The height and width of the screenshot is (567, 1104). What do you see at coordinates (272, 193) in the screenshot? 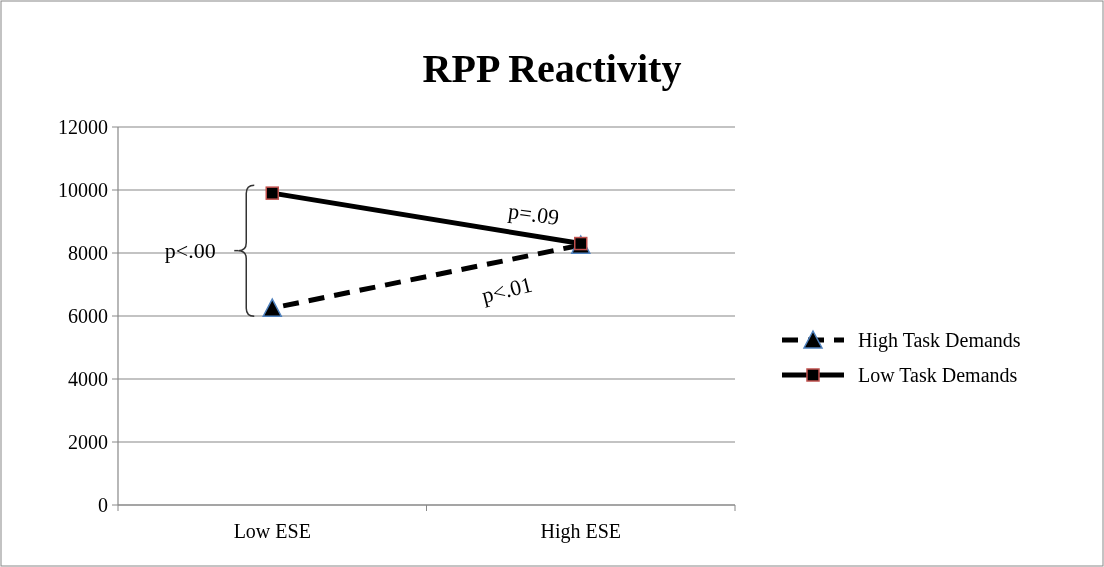
I see `point` at bounding box center [272, 193].